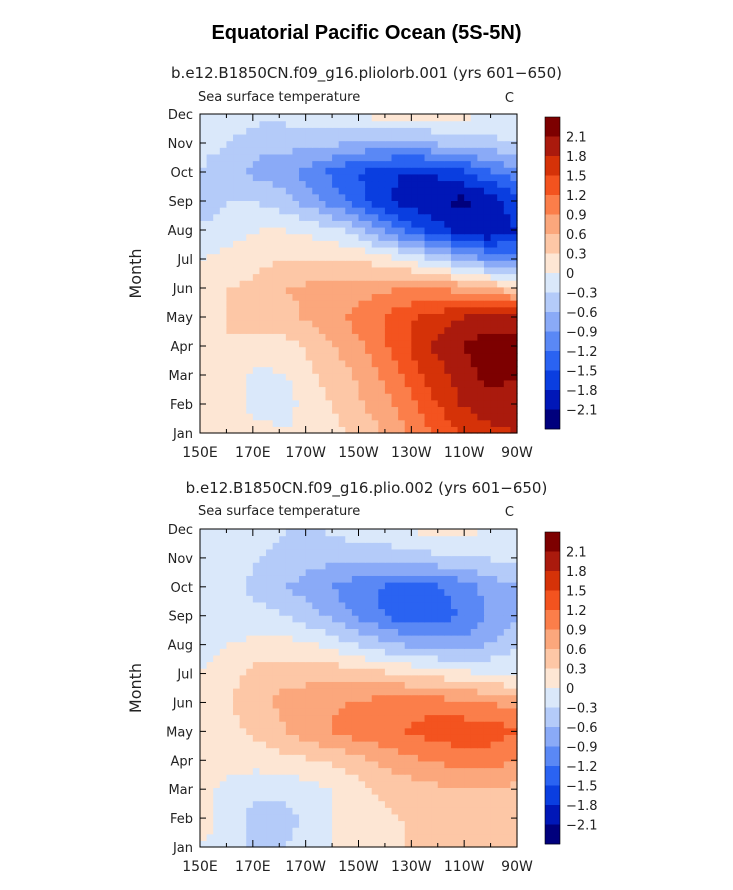 The height and width of the screenshot is (890, 733). Describe the element at coordinates (180, 202) in the screenshot. I see `y-tick-label: Sep` at that location.